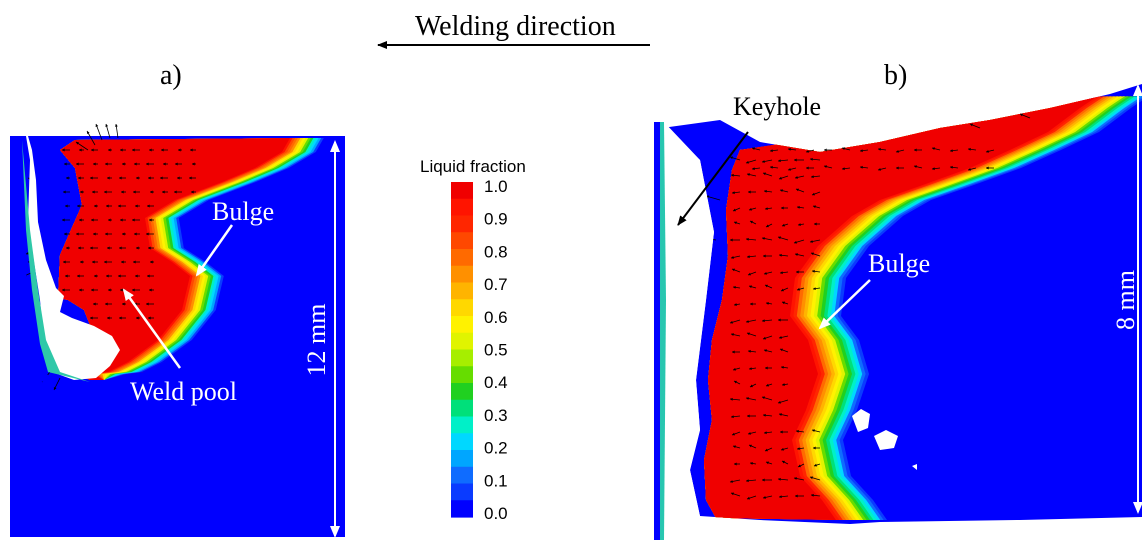 This screenshot has height=543, width=1144. Describe the element at coordinates (895, 75) in the screenshot. I see `panel-b-label: b)` at that location.